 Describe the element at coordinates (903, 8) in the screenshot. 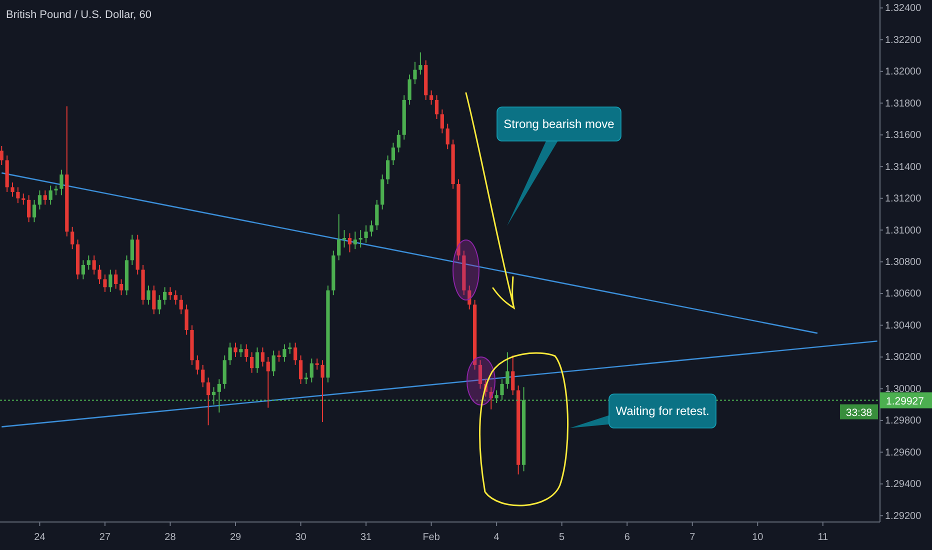

I see `y-tick-label: 1.32400` at that location.